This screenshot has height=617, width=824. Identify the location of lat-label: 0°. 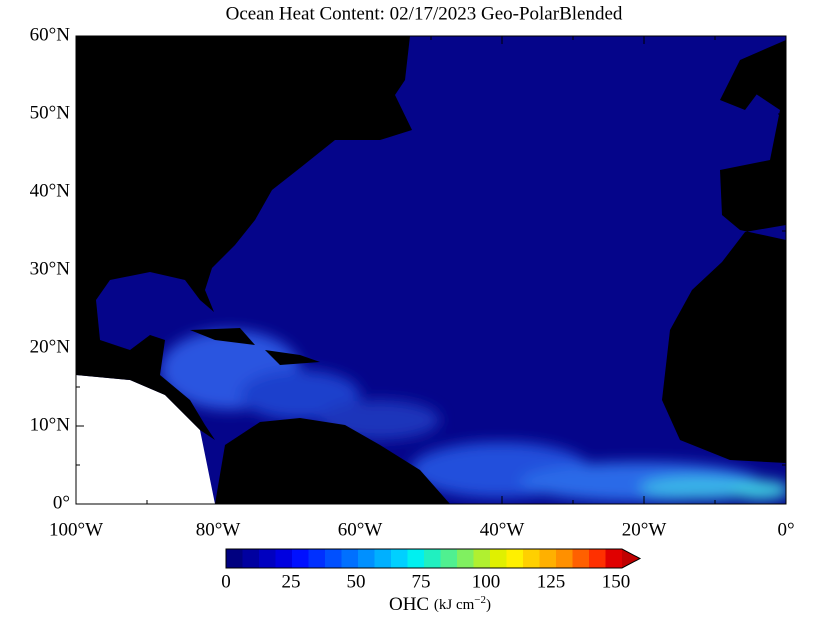
(61, 502).